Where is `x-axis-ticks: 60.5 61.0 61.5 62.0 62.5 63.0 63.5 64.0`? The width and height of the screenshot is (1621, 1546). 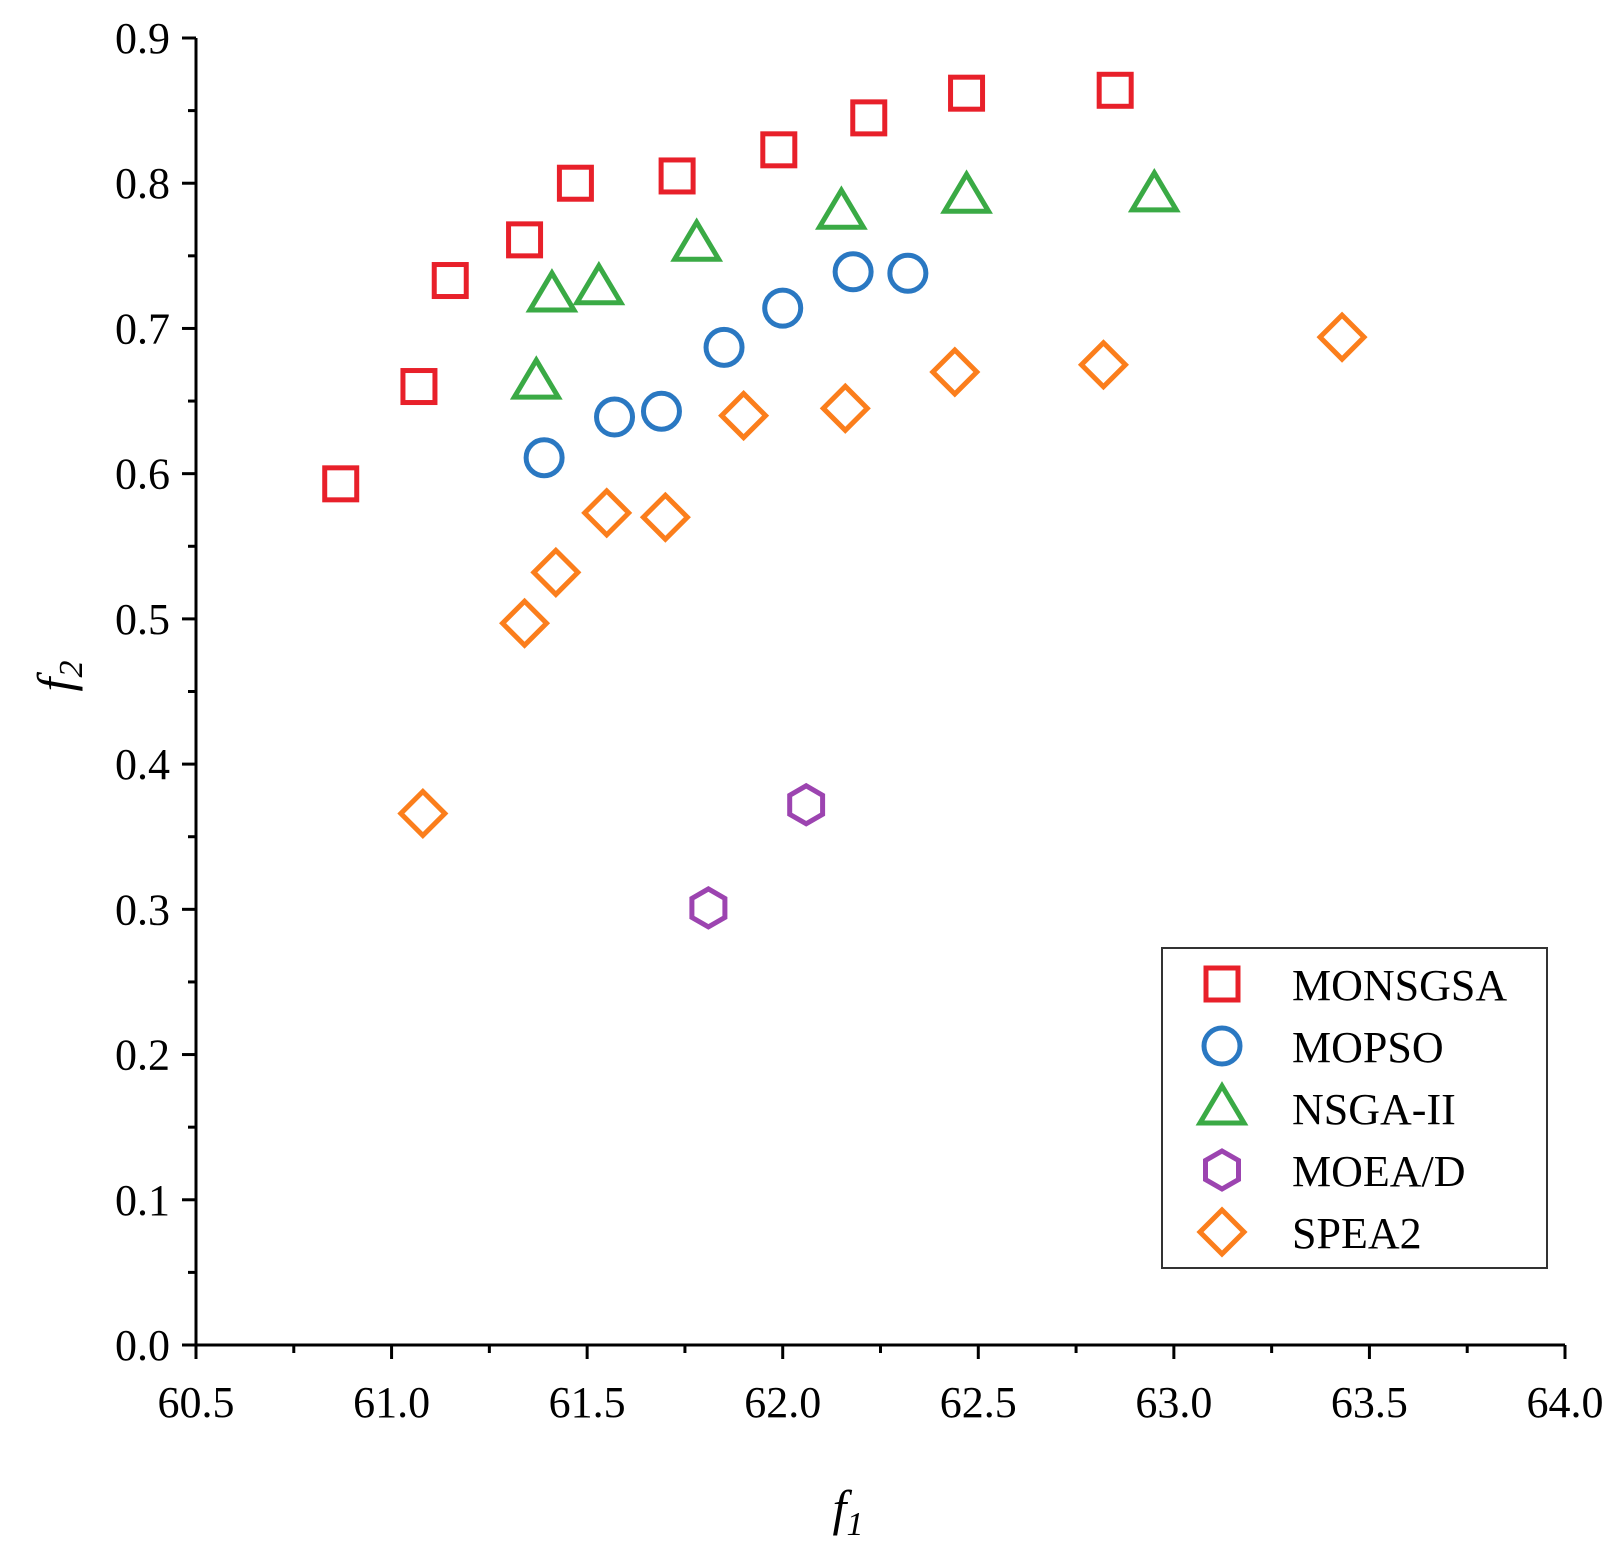 x-axis-ticks: 60.5 61.0 61.5 62.0 62.5 63.0 63.5 64.0 is located at coordinates (881, 1386).